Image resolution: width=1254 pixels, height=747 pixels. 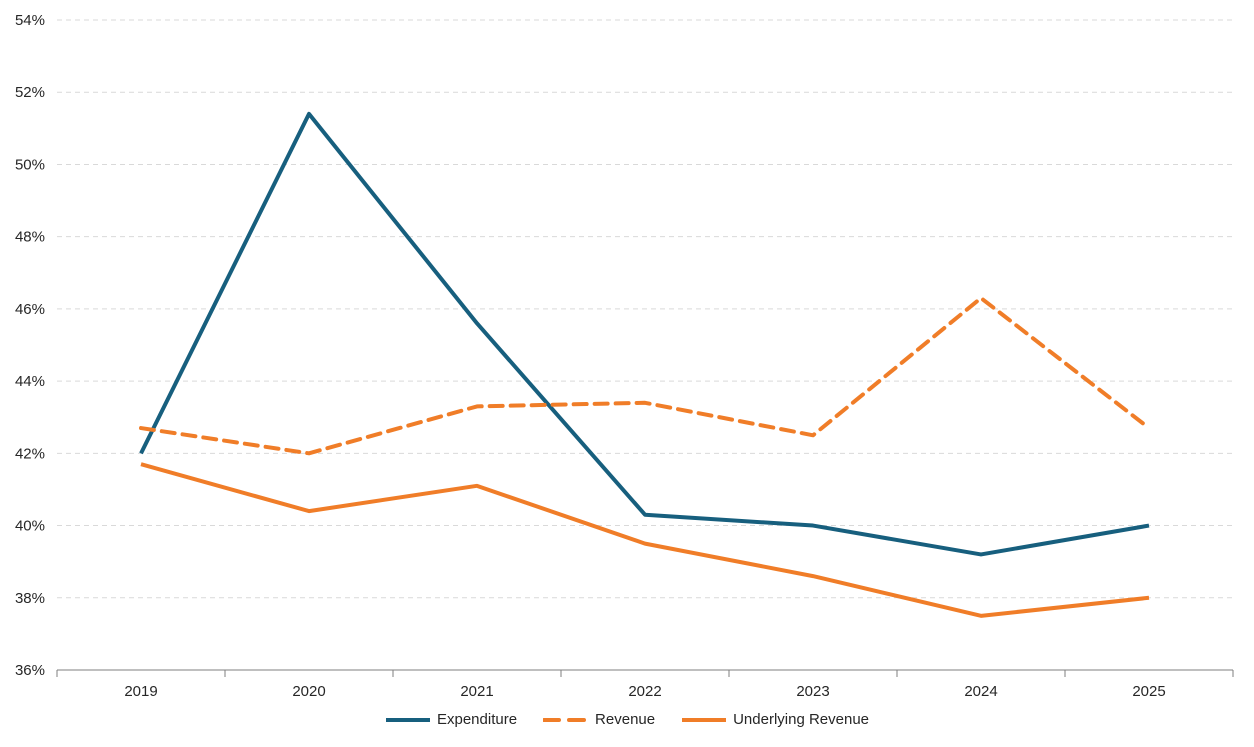 I want to click on x-axis-label: 2020, so click(x=308, y=691).